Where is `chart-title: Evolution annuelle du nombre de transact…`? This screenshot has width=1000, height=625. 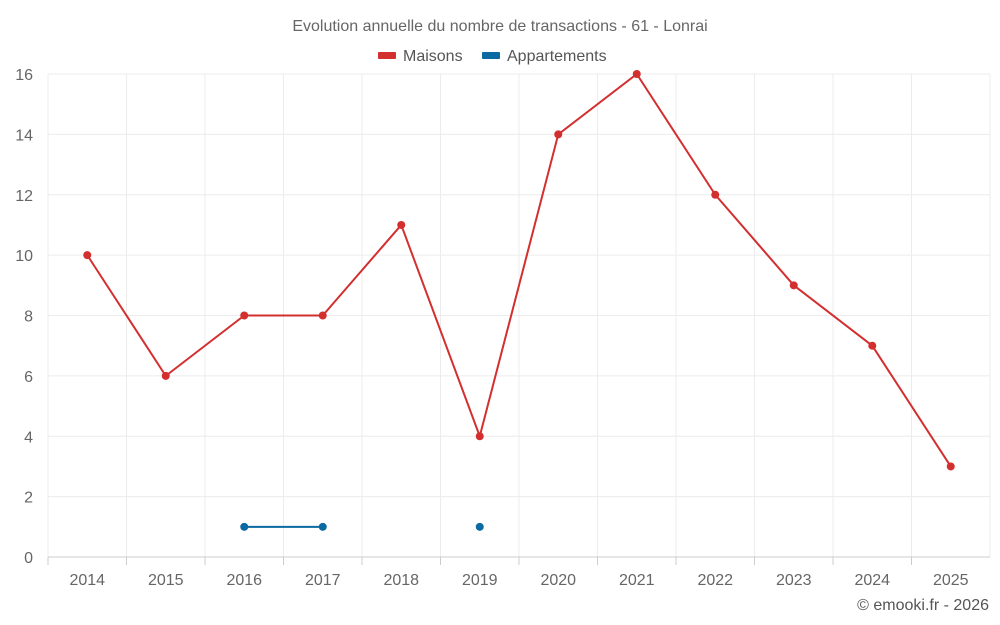
chart-title: Evolution annuelle du nombre de transact… is located at coordinates (499, 26).